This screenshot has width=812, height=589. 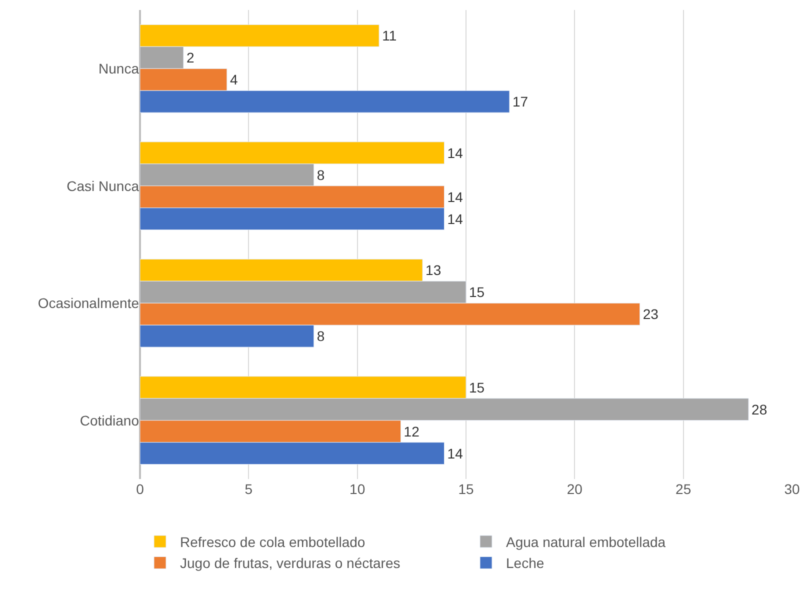 What do you see at coordinates (412, 431) in the screenshot?
I see `data-label: 12` at bounding box center [412, 431].